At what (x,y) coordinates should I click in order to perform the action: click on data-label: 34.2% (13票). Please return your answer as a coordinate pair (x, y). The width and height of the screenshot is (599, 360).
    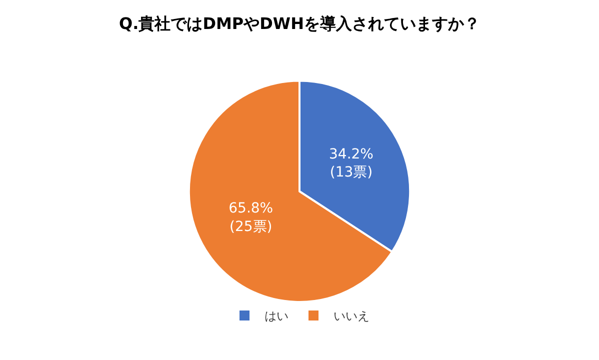
    Looking at the image, I should click on (351, 163).